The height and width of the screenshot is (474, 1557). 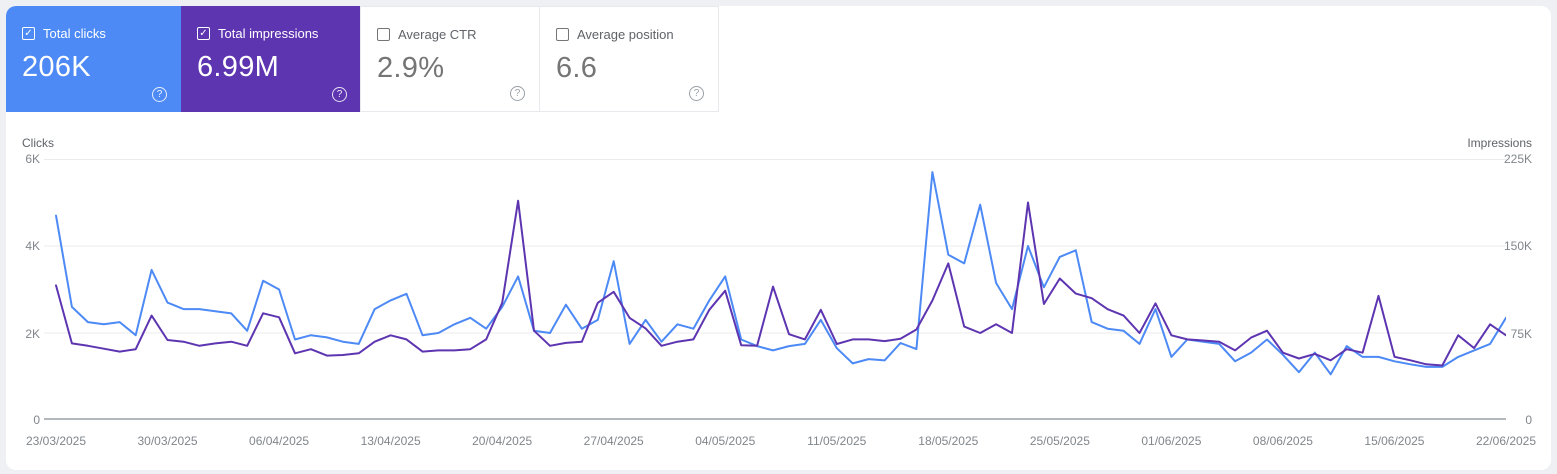 I want to click on x-tick-label: 30/03/2025, so click(x=167, y=441).